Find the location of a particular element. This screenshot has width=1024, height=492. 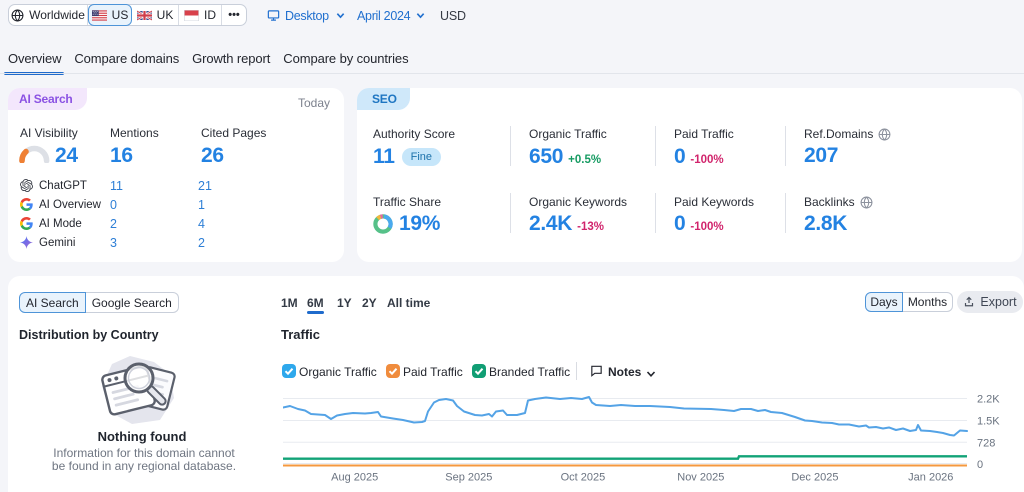

svg-text: Oct 2025 is located at coordinates (583, 478).